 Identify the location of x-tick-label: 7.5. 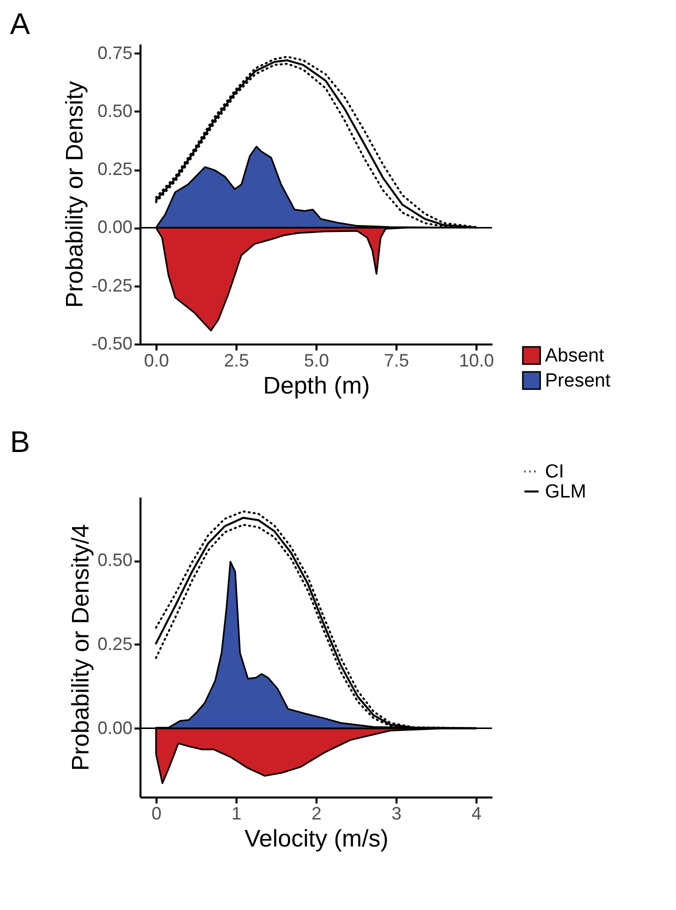
(397, 360).